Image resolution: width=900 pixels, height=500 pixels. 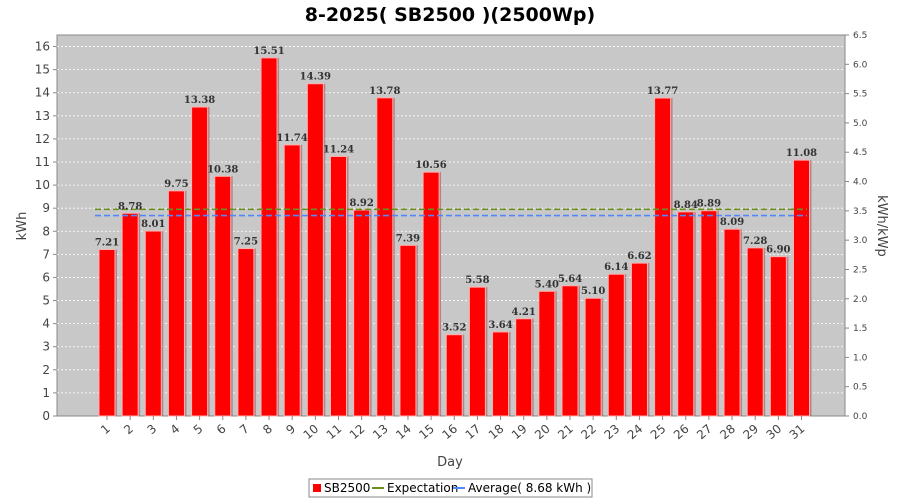 I want to click on bar-value-label: 8.89, so click(x=709, y=204).